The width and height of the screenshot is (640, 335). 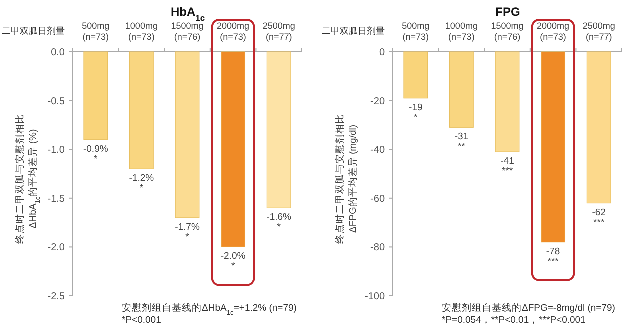 I want to click on y-tick-label: 0.0, so click(x=58, y=53).